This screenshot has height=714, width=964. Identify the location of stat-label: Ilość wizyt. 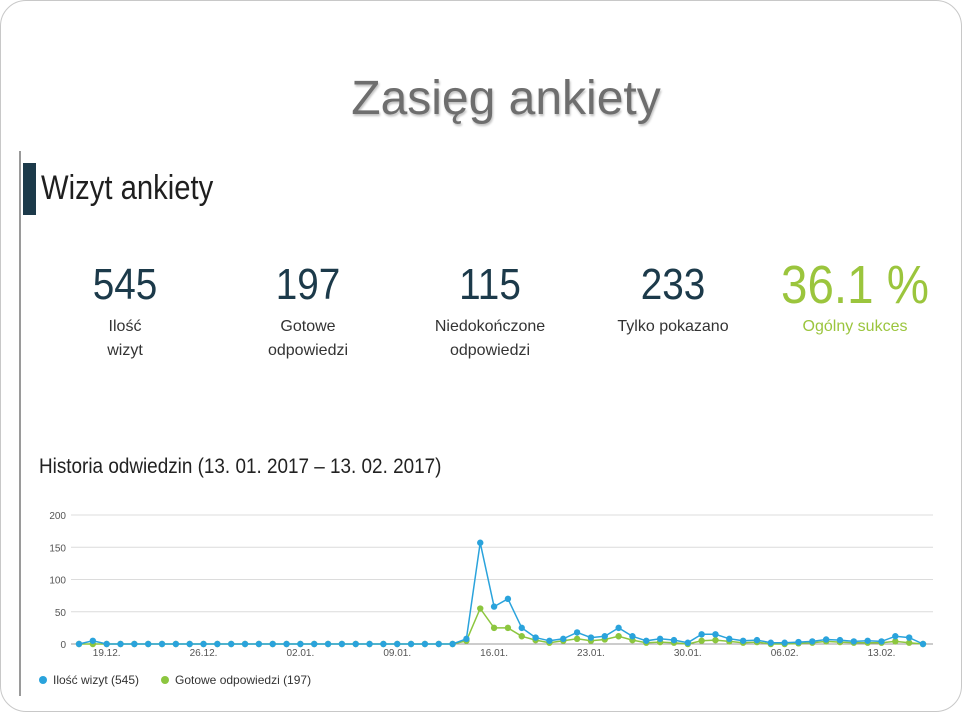
(125, 338).